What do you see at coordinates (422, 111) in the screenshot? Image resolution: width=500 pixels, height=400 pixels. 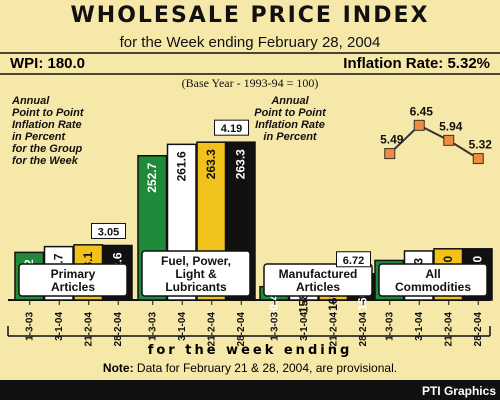 I see `inflation-label: 6.45` at bounding box center [422, 111].